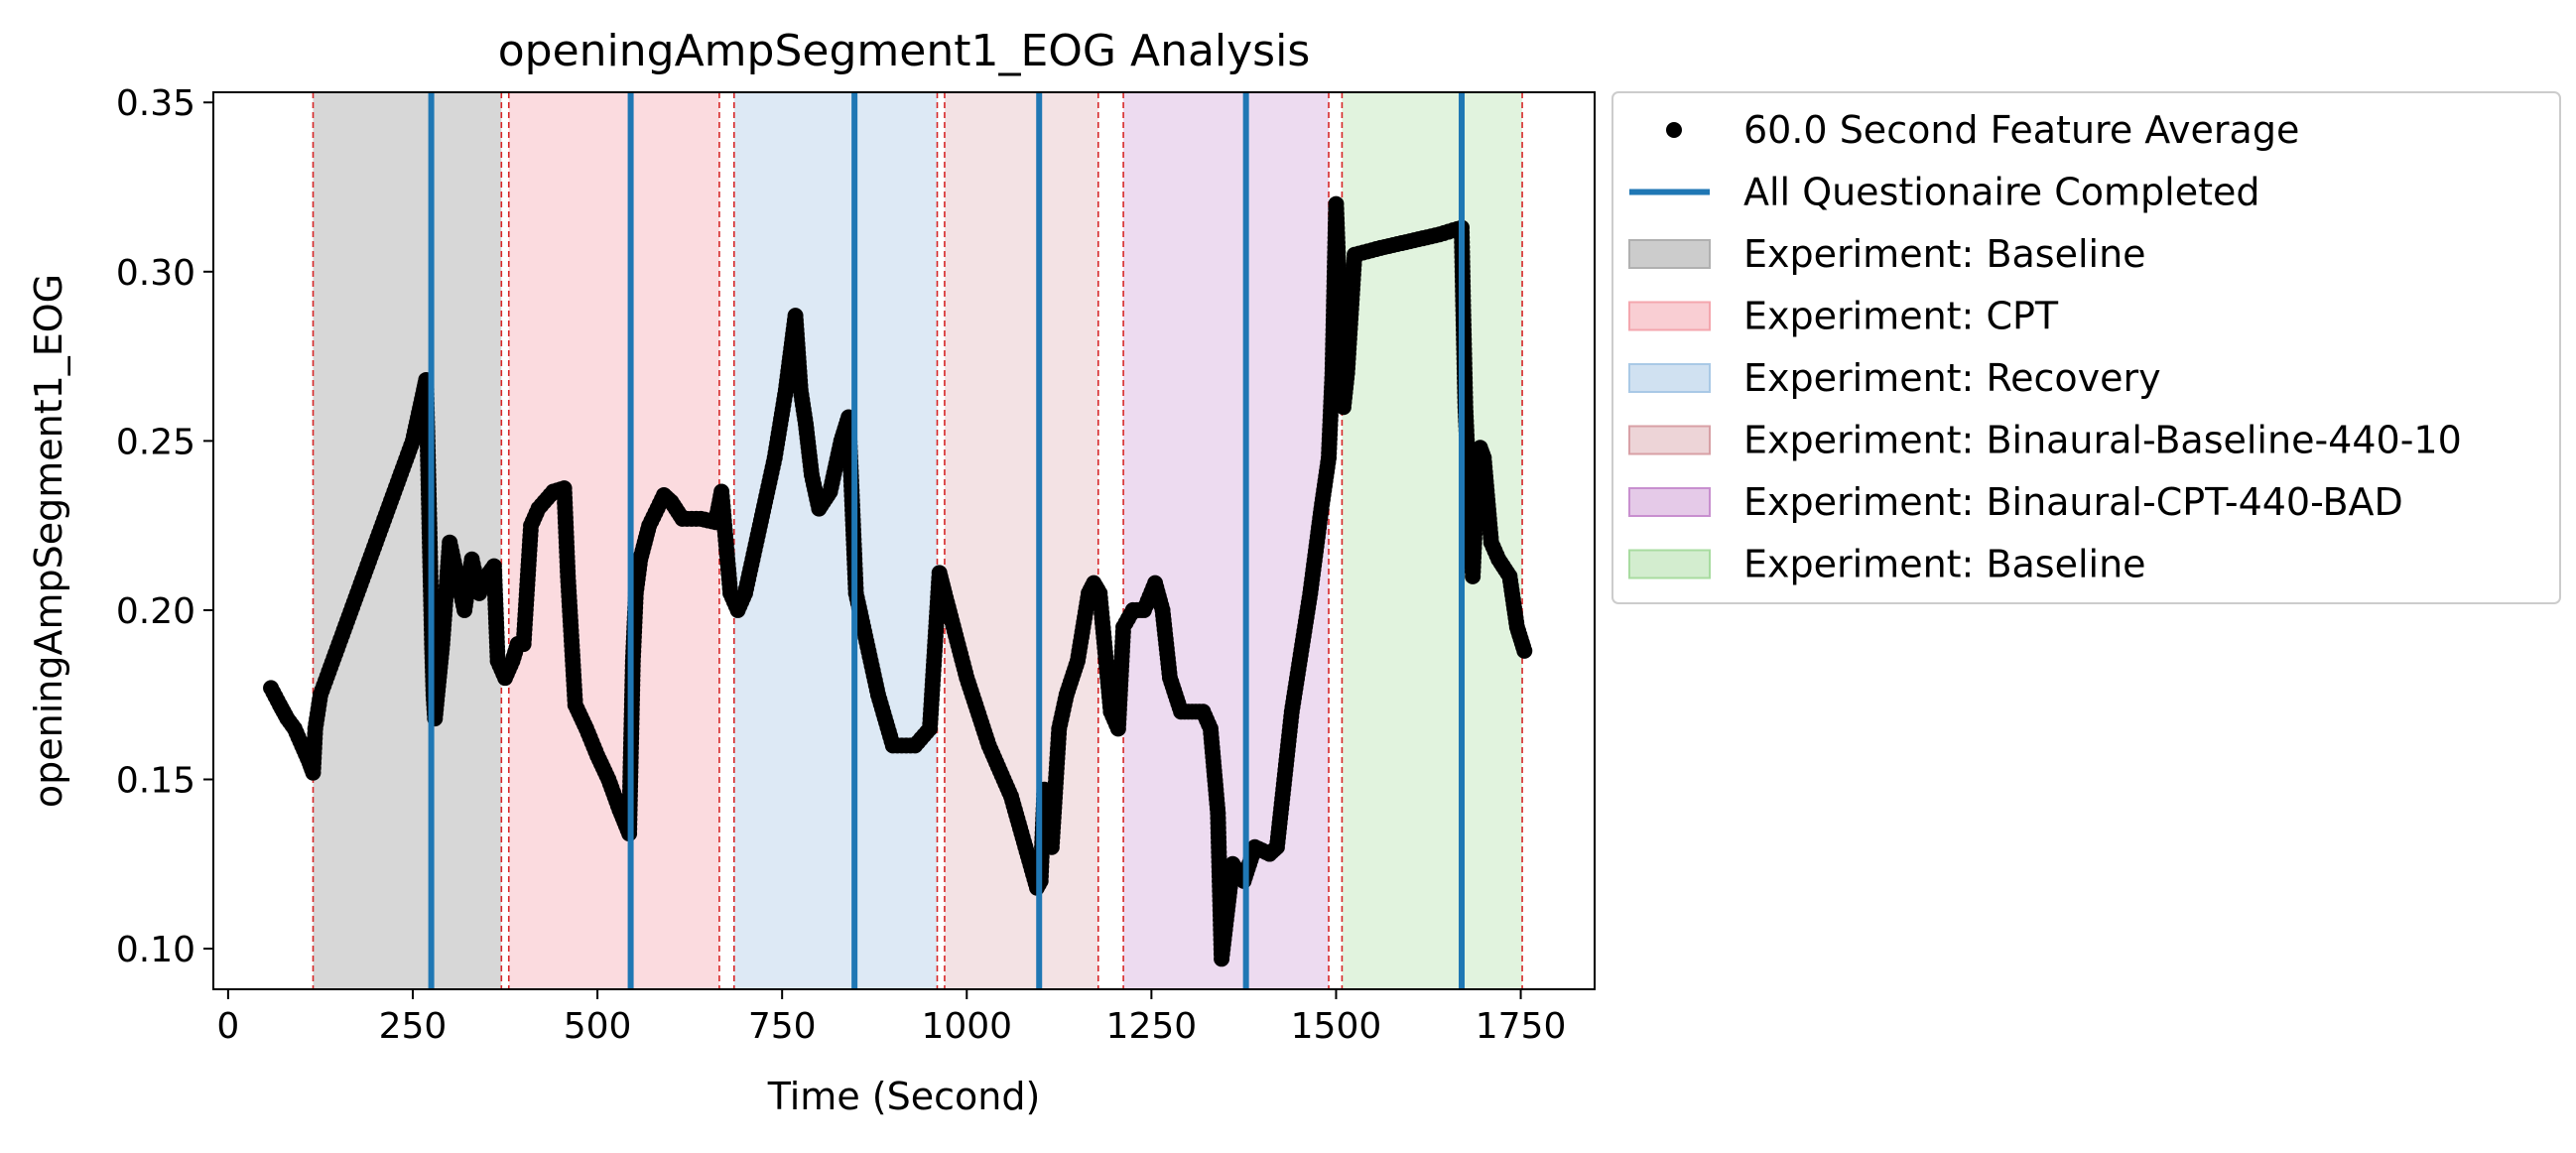 This screenshot has width=2576, height=1153. What do you see at coordinates (1945, 564) in the screenshot?
I see `legend-label-7: Experiment: Baseline` at bounding box center [1945, 564].